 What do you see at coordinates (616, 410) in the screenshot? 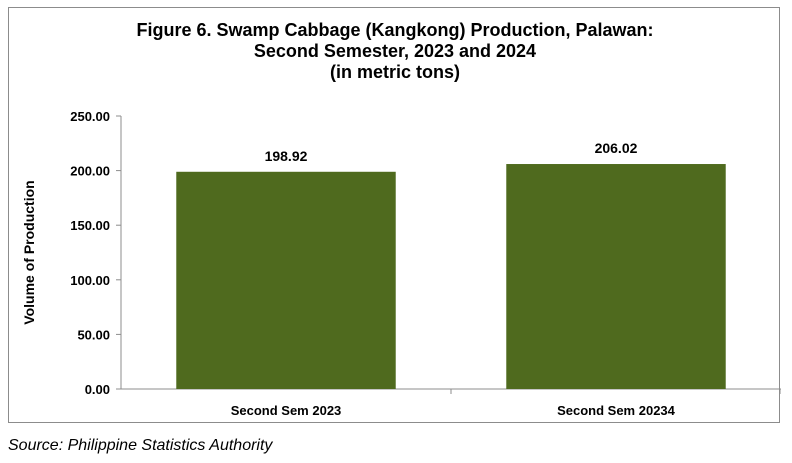
I see `x-tick-label: Second Sem 20234` at bounding box center [616, 410].